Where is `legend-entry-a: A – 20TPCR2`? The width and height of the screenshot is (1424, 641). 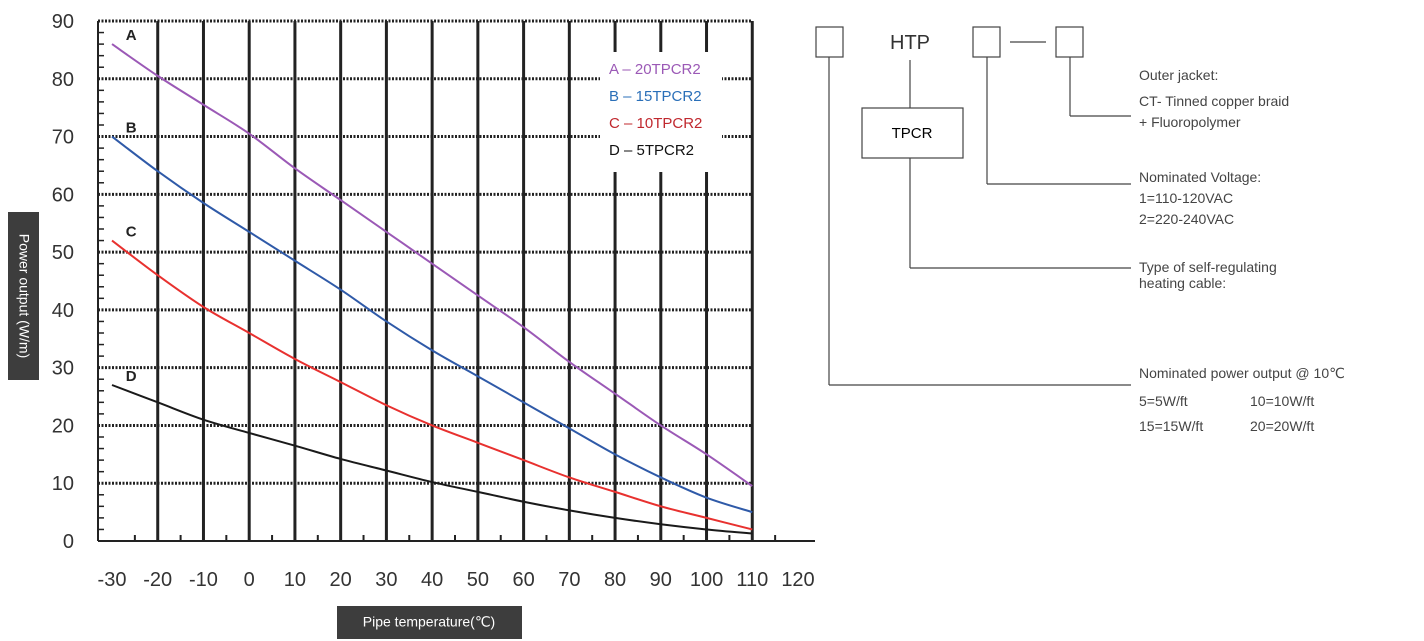
legend-entry-a: A – 20TPCR2 is located at coordinates (655, 69).